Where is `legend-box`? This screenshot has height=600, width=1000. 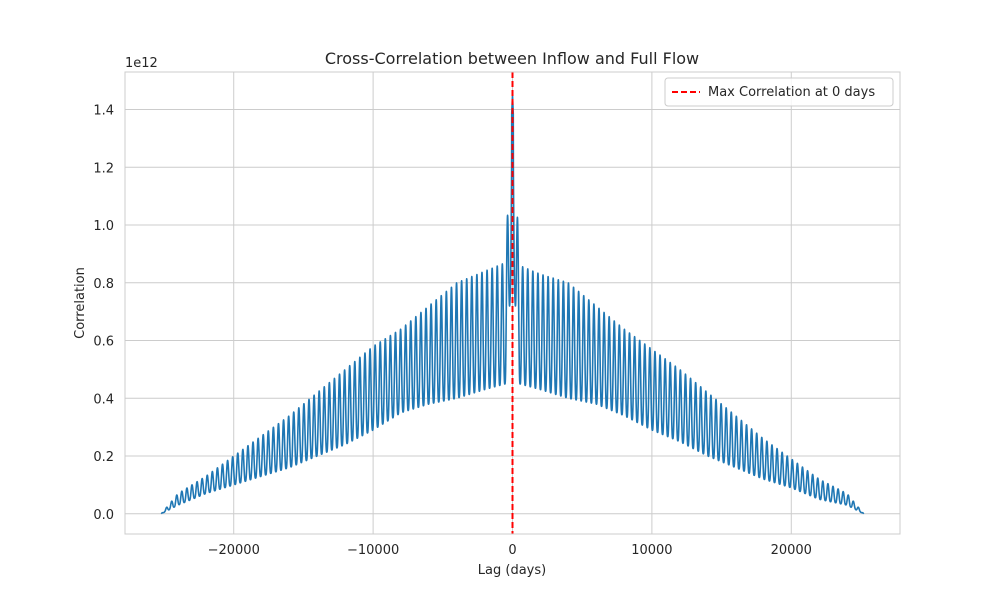
legend-box is located at coordinates (779, 92).